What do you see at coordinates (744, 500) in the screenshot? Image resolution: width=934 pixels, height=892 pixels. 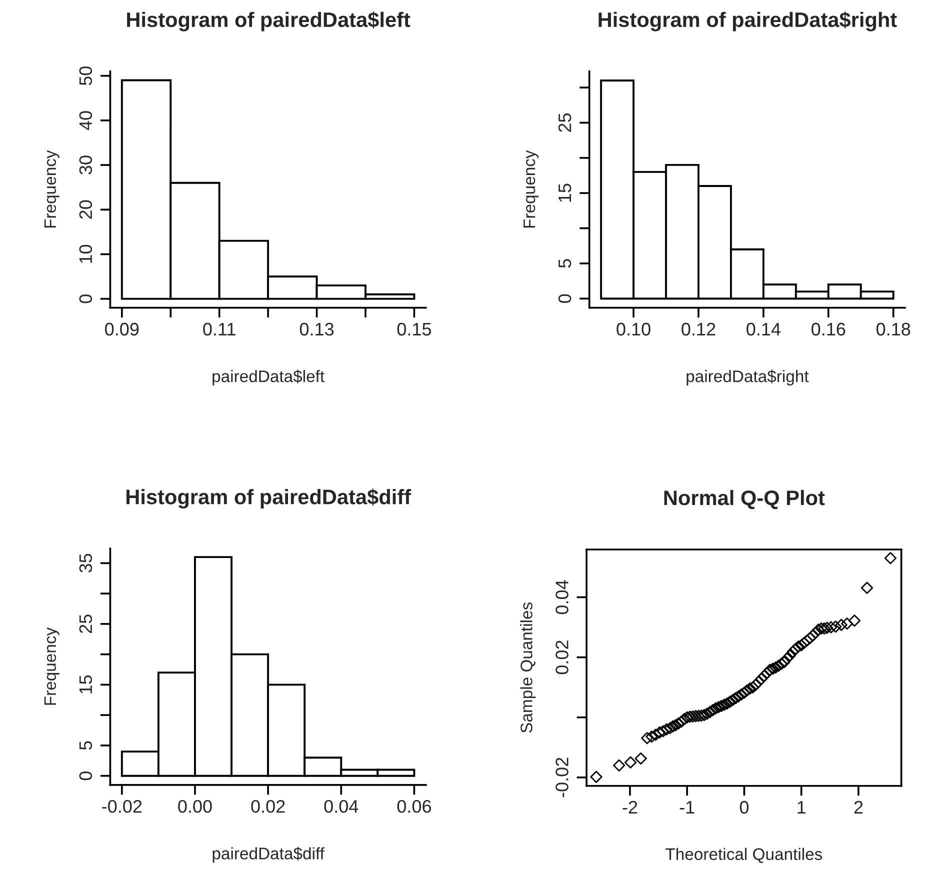 I see `chart-title: Normal Q-Q Plot` at bounding box center [744, 500].